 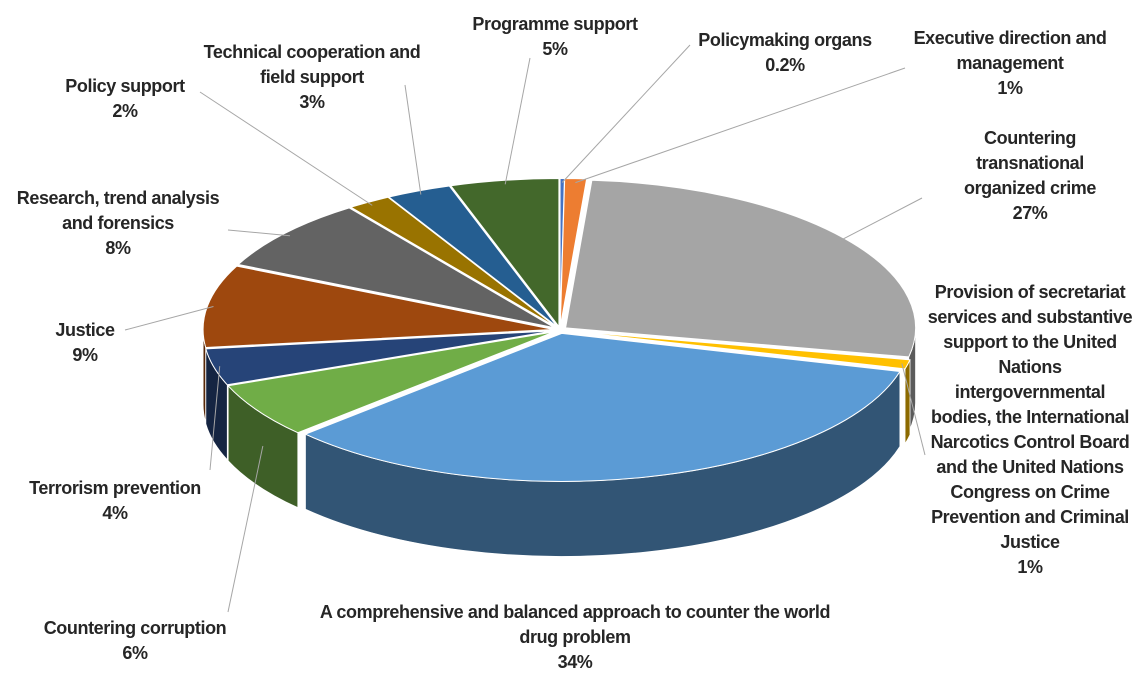 What do you see at coordinates (135, 653) in the screenshot?
I see `value-label: 6%` at bounding box center [135, 653].